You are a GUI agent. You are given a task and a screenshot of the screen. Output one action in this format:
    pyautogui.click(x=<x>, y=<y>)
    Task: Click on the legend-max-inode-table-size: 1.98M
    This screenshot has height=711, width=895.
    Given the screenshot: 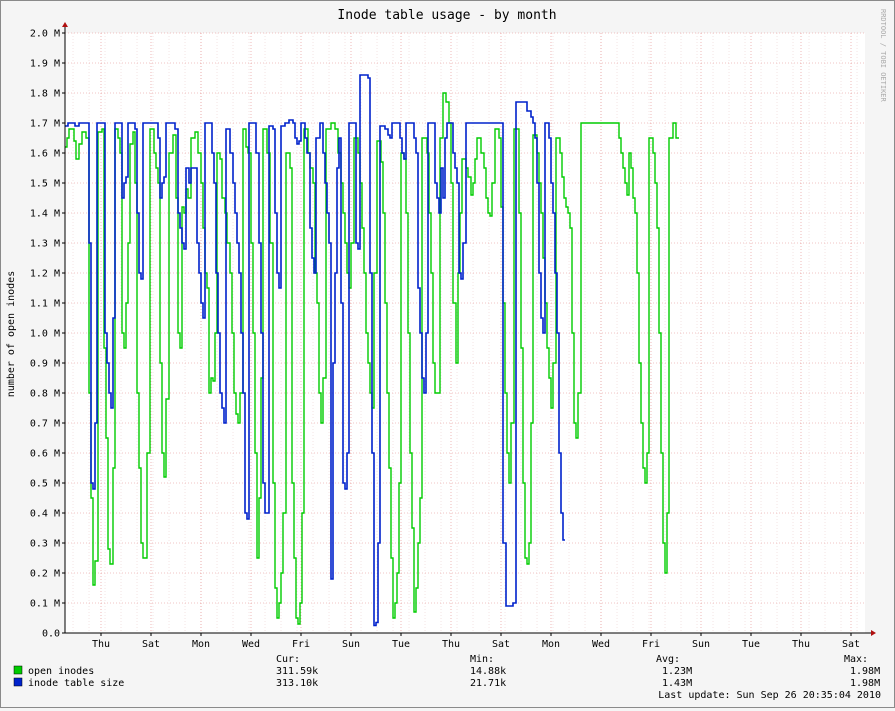 What is the action you would take?
    pyautogui.click(x=865, y=683)
    